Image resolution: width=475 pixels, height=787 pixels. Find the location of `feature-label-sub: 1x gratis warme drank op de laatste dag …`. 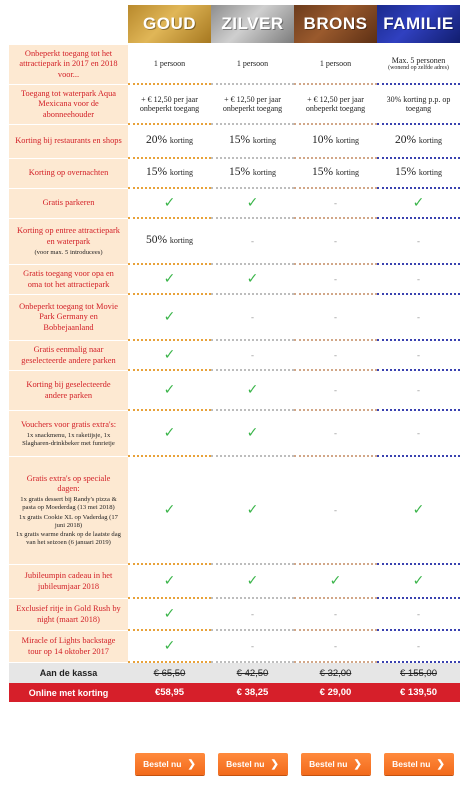

feature-label-sub: 1x gratis warme drank op de laatste dag … is located at coordinates (68, 539).